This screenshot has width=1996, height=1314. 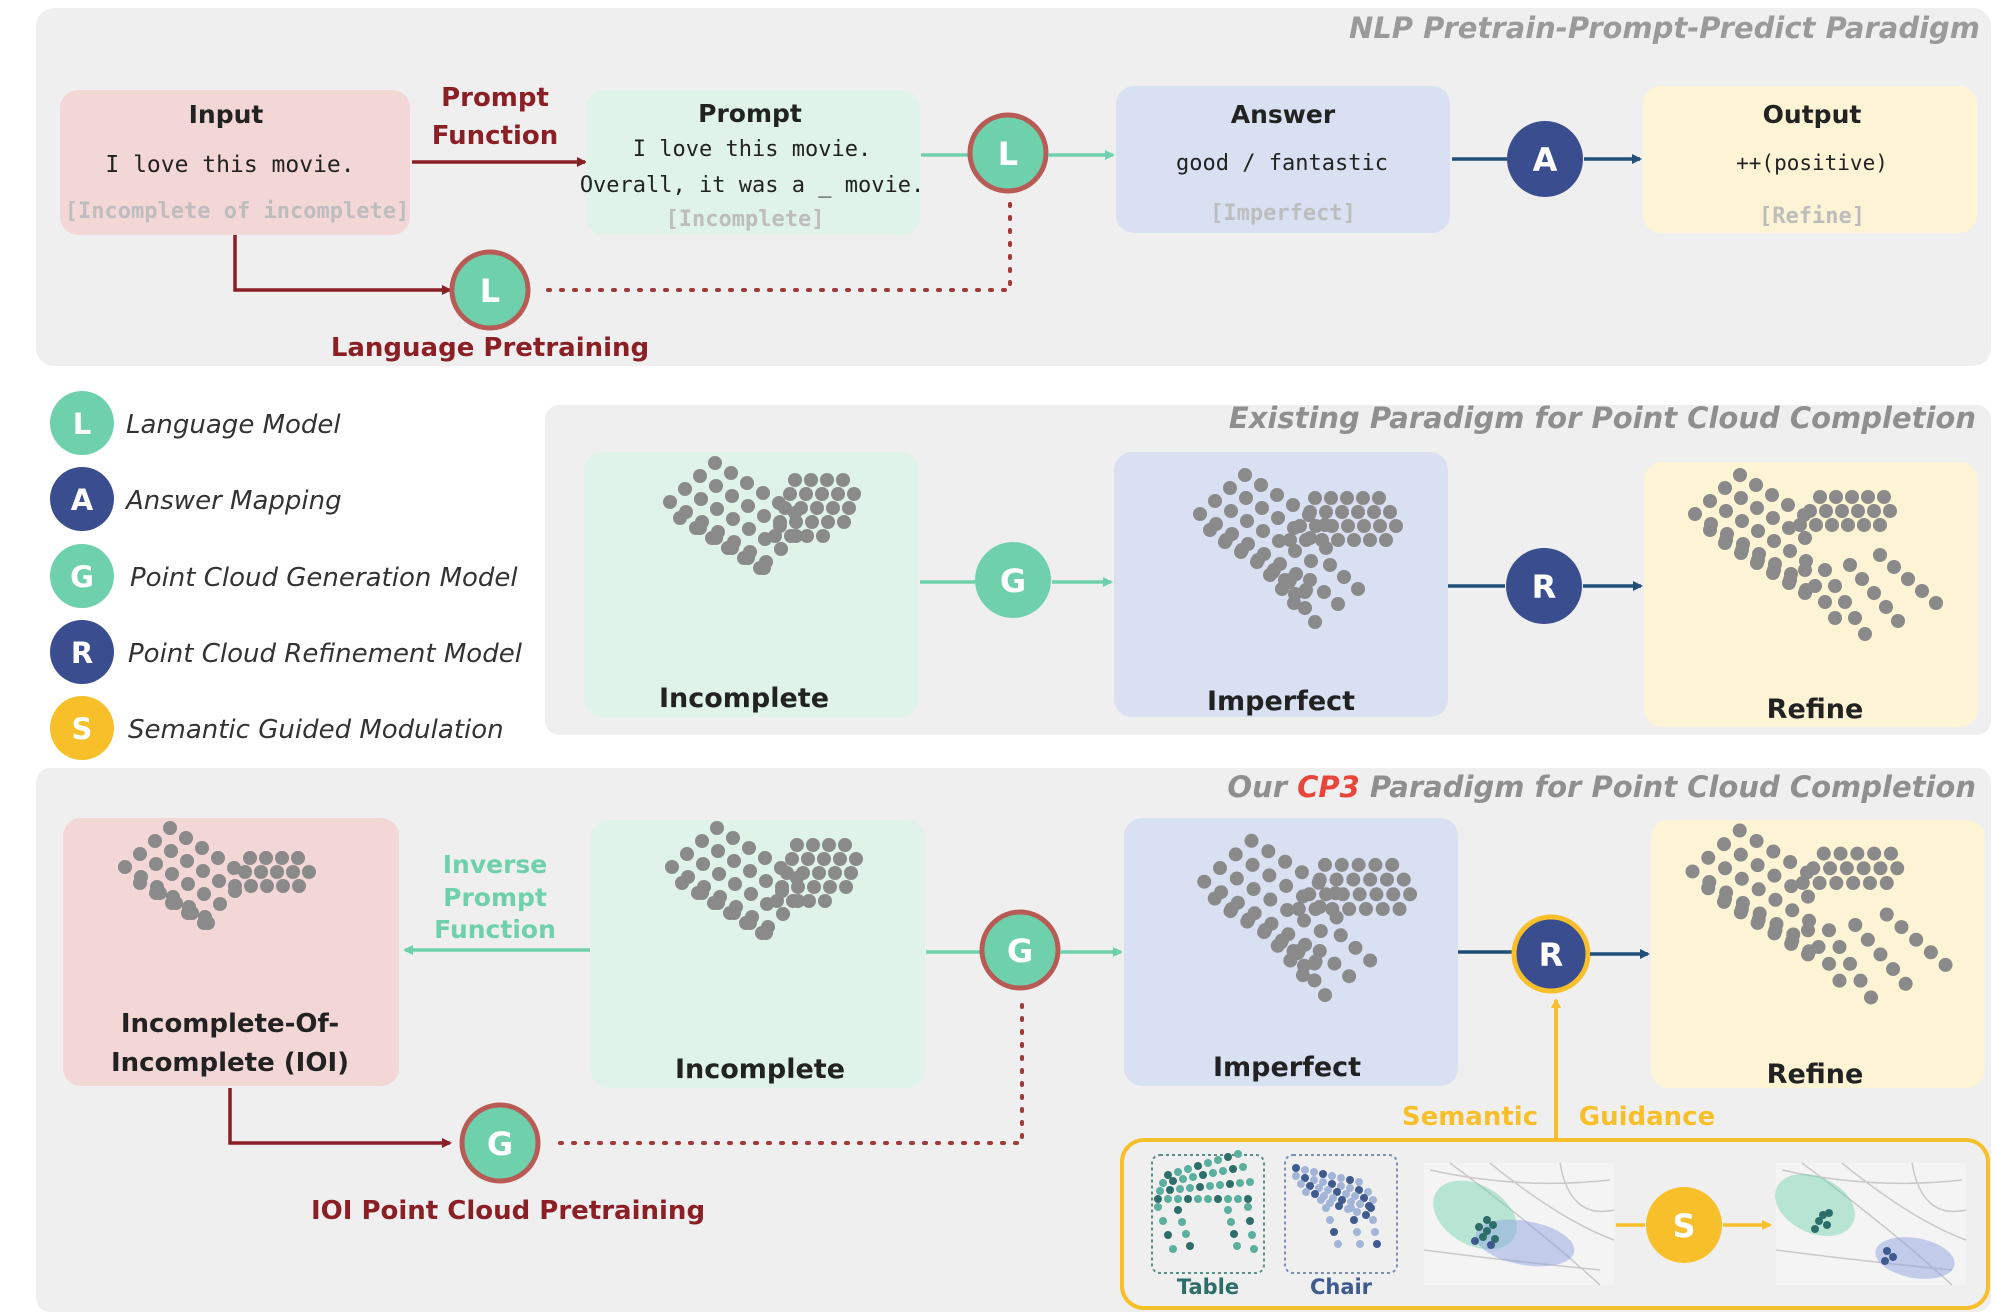 What do you see at coordinates (752, 149) in the screenshot?
I see `nlp-prompt-line1: I love this movie.` at bounding box center [752, 149].